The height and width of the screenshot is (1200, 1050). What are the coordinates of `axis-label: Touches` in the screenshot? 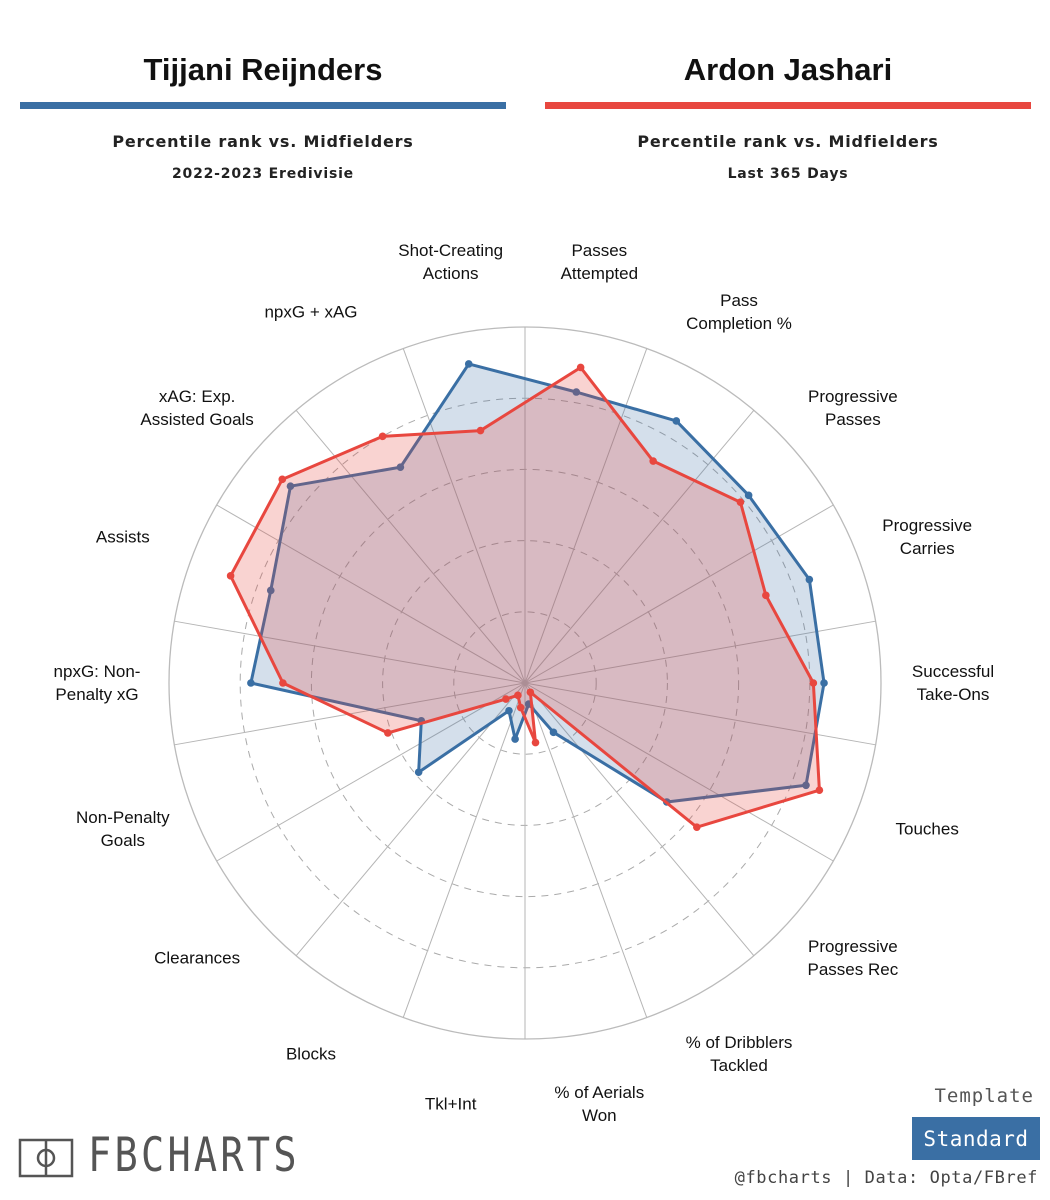 It's located at (927, 829).